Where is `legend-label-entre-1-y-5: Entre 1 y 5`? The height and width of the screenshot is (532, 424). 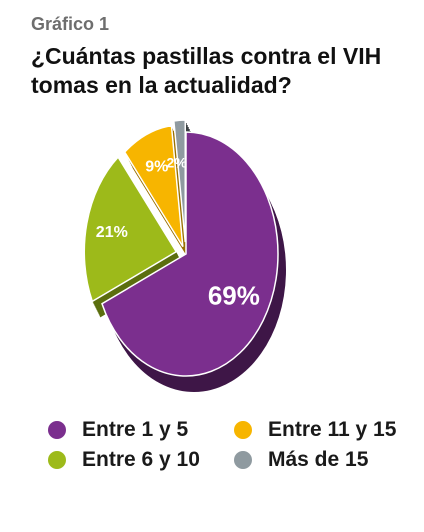 legend-label-entre-1-y-5: Entre 1 y 5 is located at coordinates (135, 429).